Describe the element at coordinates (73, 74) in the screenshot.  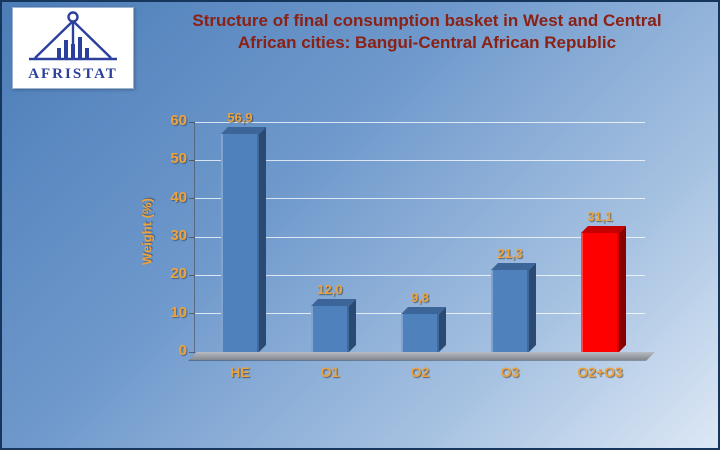
I see `afristat-logo-text: AFRISTAT` at that location.